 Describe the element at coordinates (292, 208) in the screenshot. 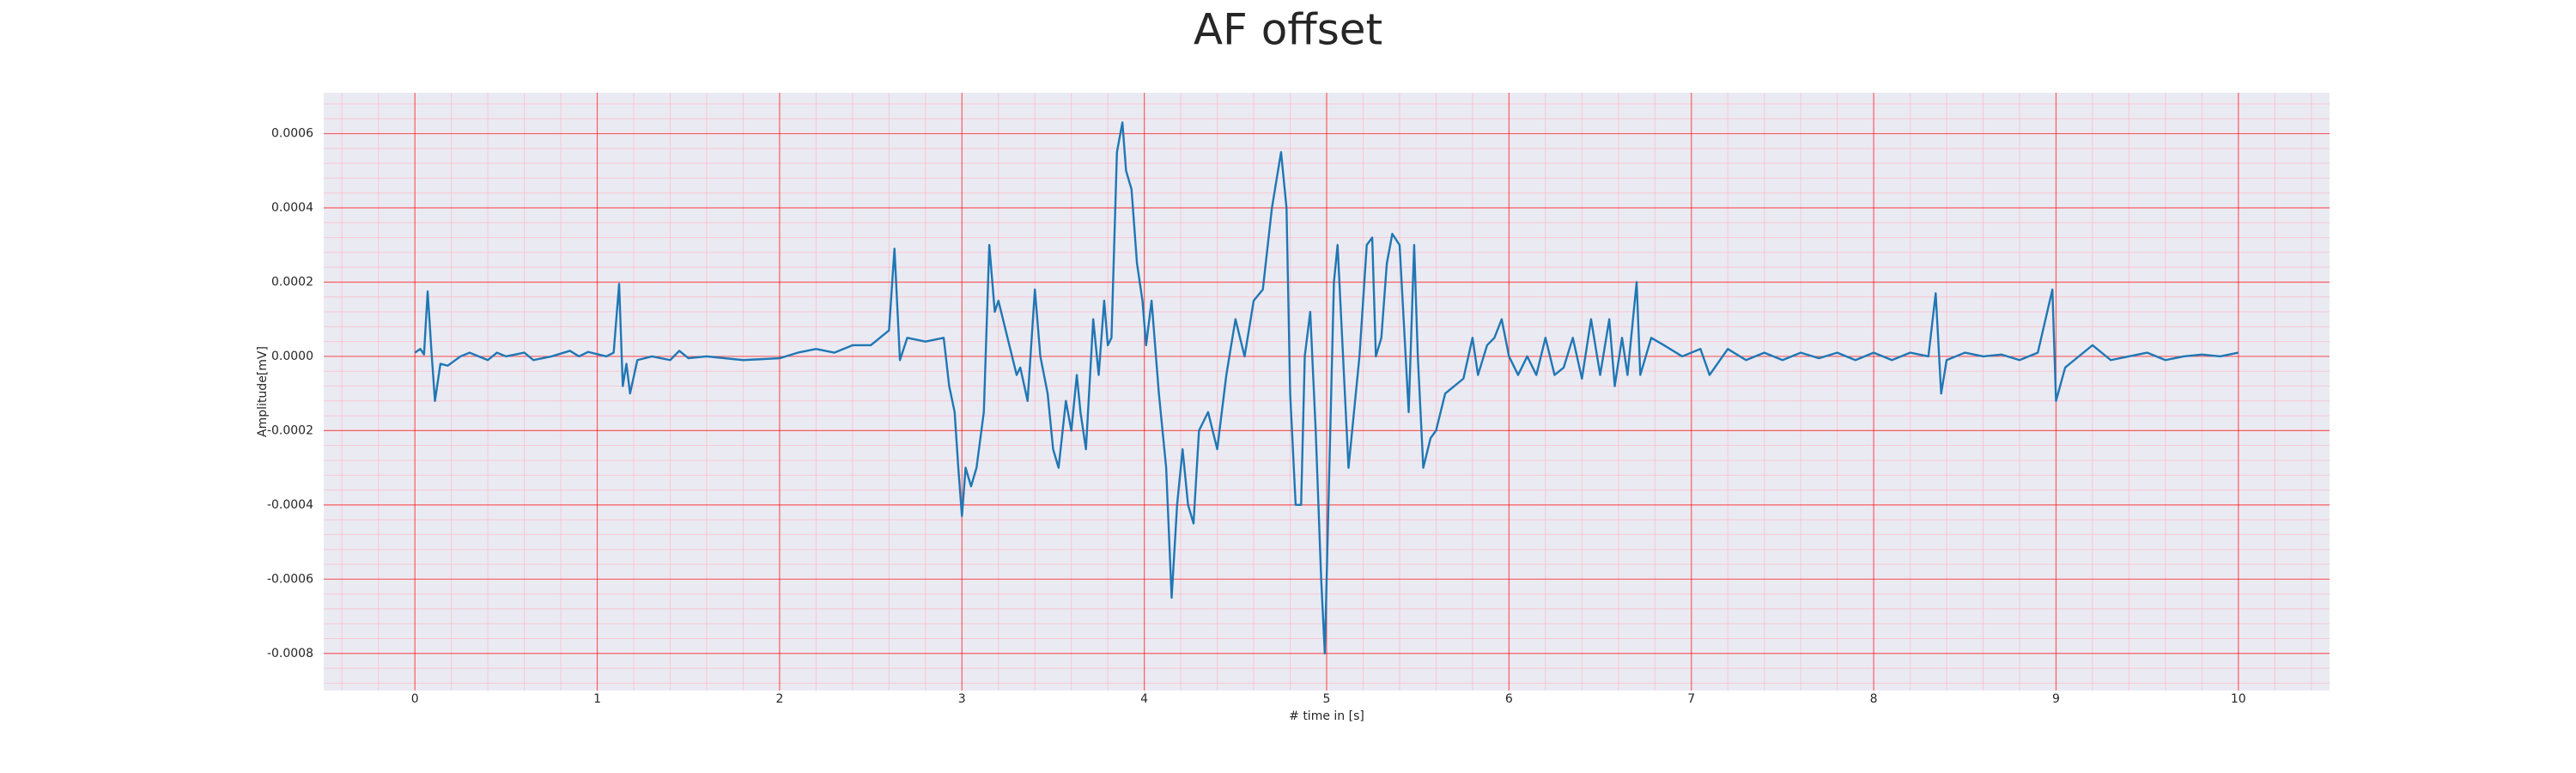

I see `y-tick-label: 0.0004` at that location.